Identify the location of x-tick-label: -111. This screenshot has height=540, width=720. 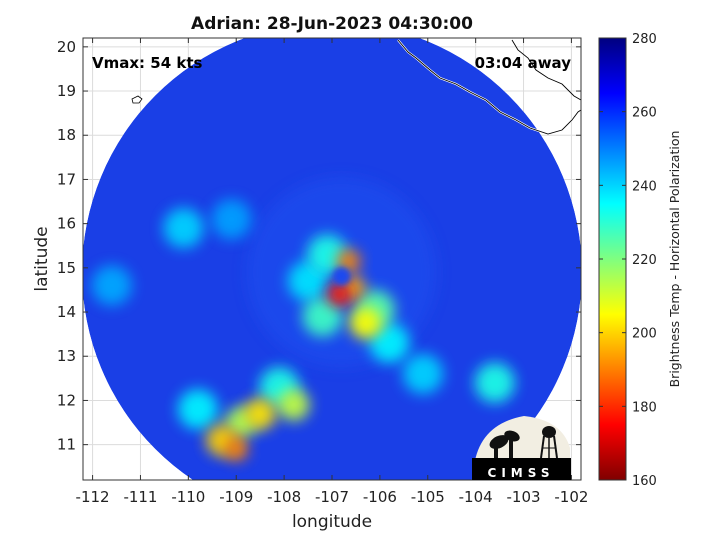
(140, 497).